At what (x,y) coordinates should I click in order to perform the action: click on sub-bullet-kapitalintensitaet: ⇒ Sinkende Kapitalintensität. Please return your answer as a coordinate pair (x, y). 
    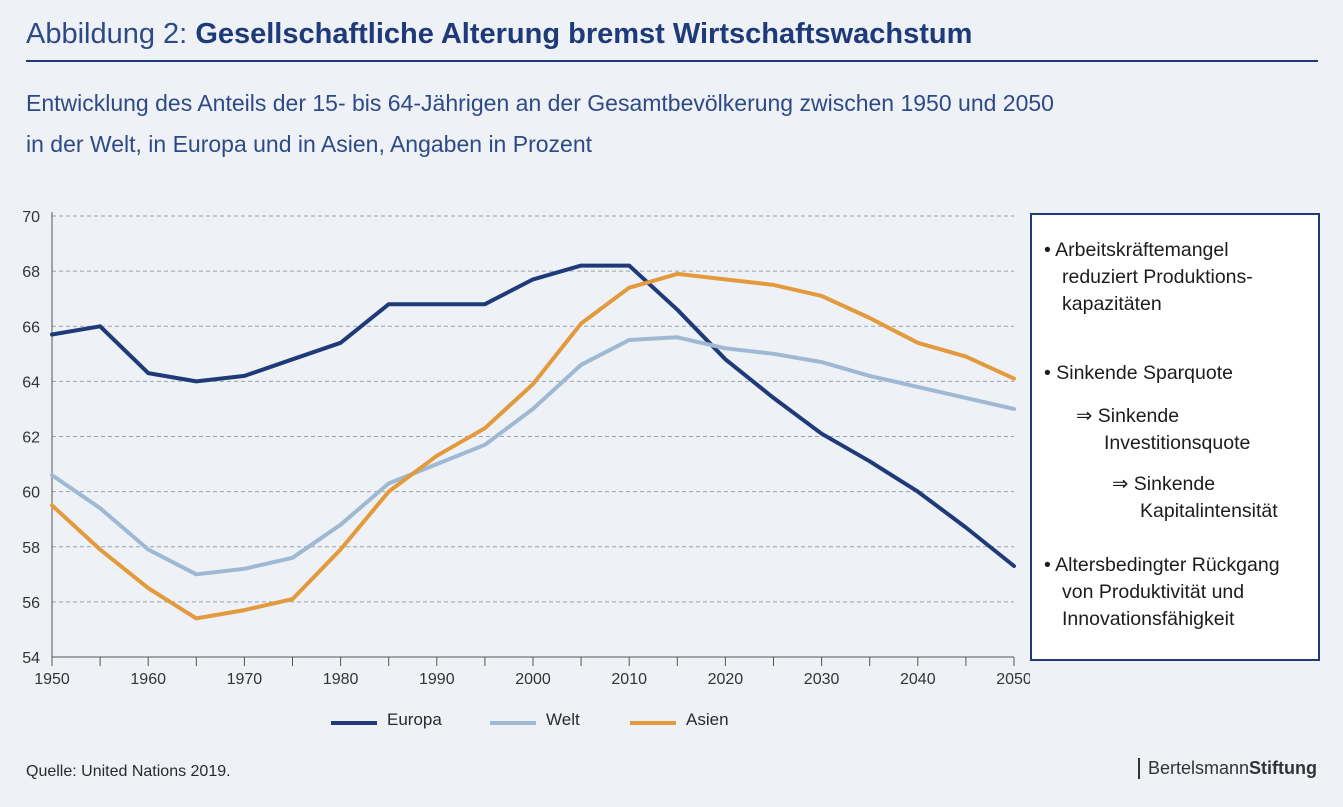
    Looking at the image, I should click on (1195, 498).